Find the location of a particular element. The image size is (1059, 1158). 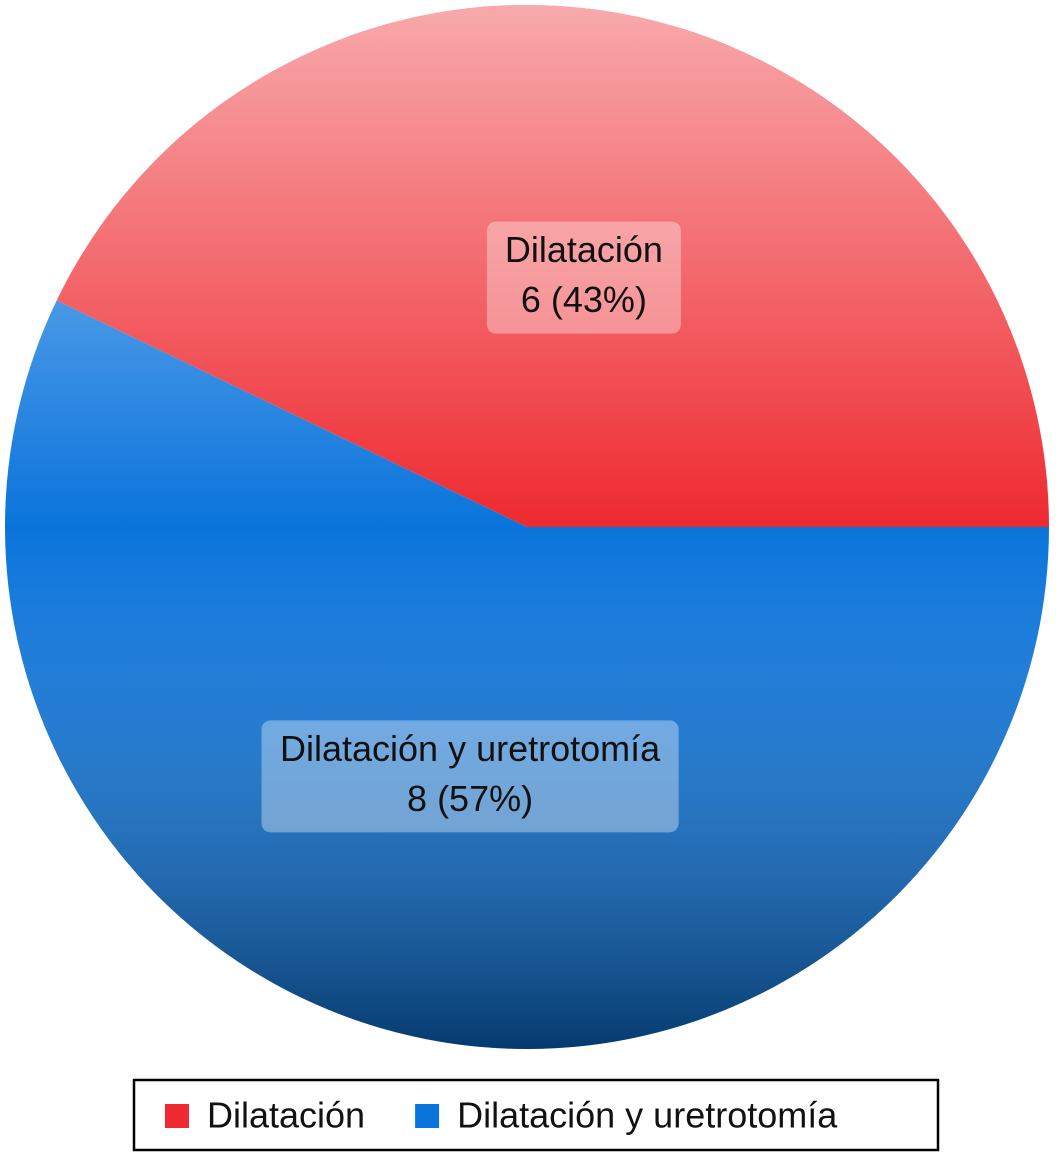

slice-label-value: 8 (57%) is located at coordinates (470, 798).